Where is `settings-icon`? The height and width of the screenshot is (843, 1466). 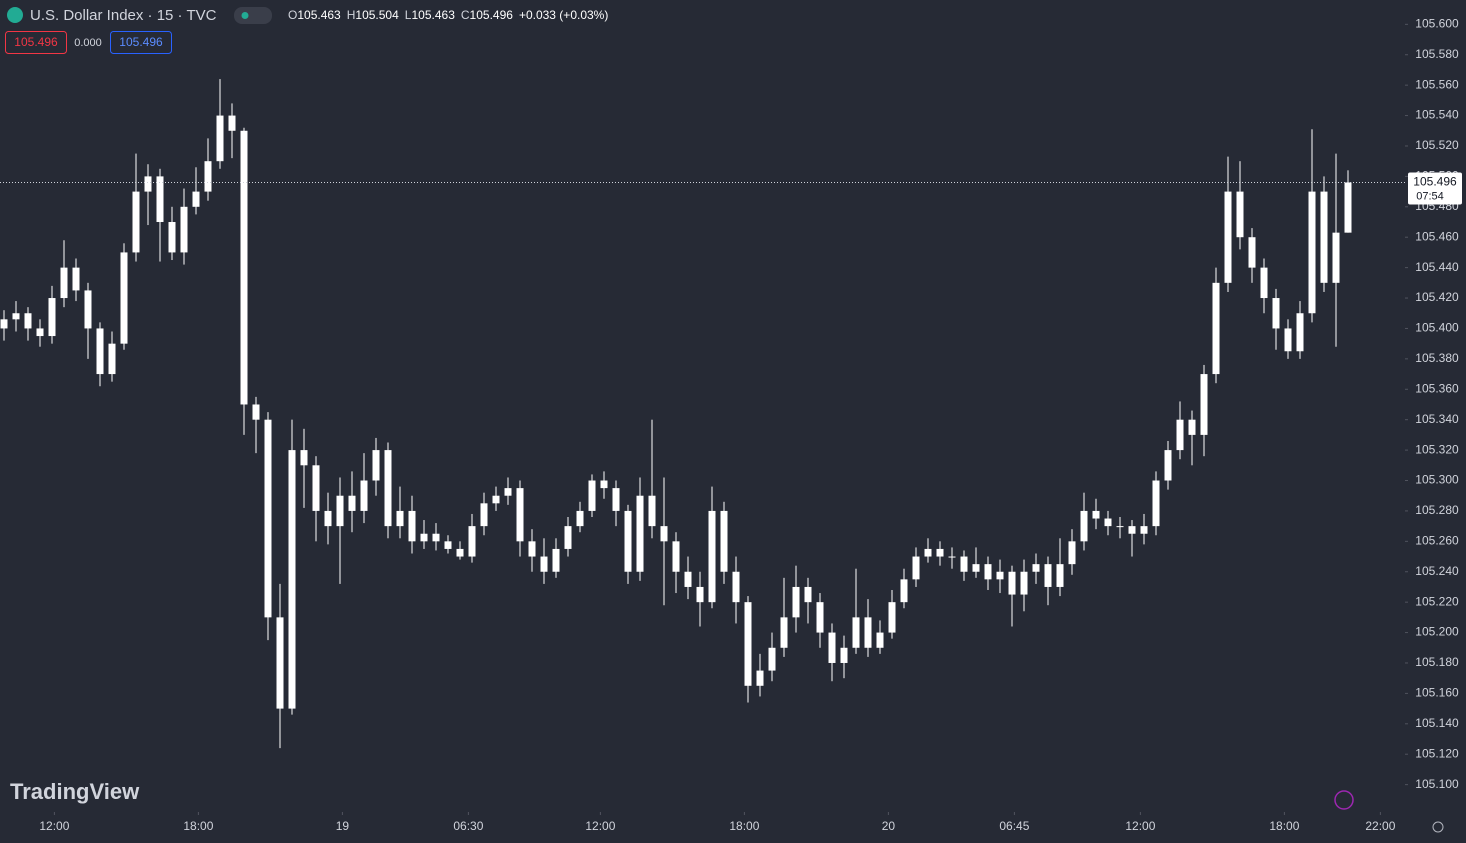 settings-icon is located at coordinates (1438, 827).